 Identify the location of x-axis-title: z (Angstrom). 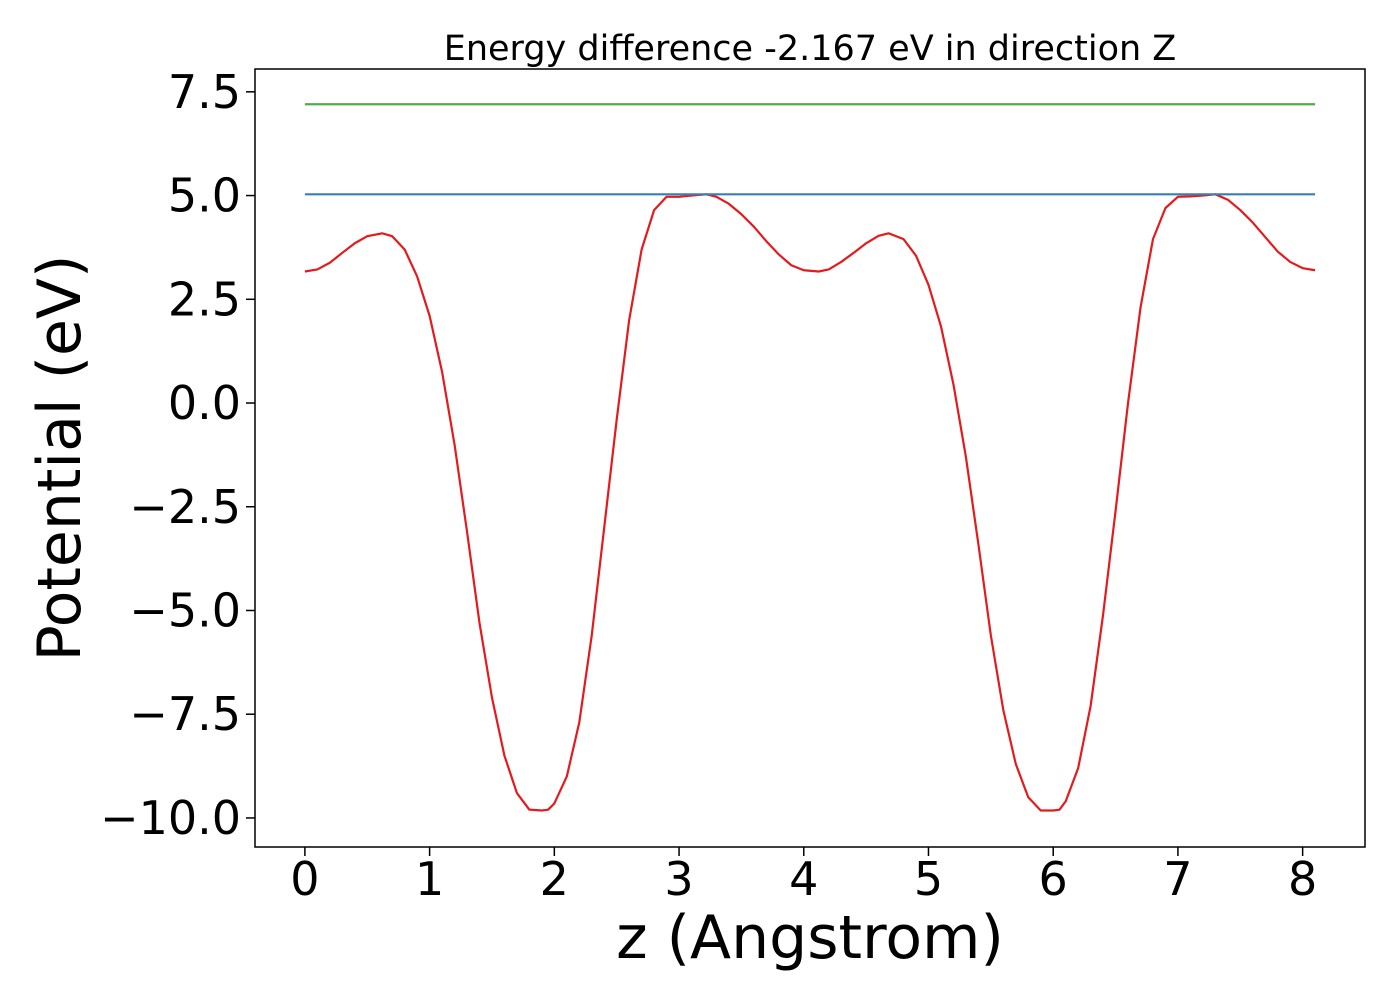
(810, 938).